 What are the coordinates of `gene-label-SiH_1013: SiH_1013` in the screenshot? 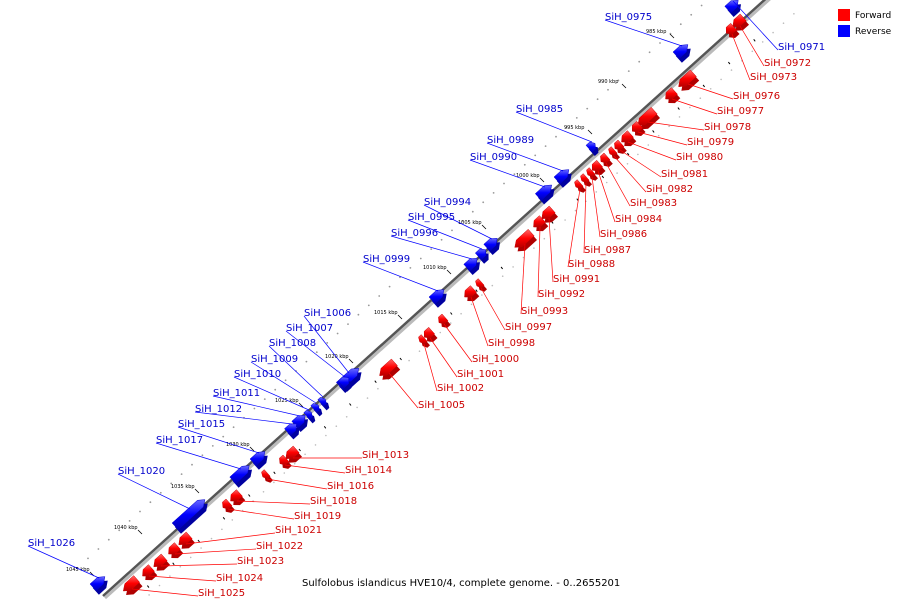 It's located at (351, 455).